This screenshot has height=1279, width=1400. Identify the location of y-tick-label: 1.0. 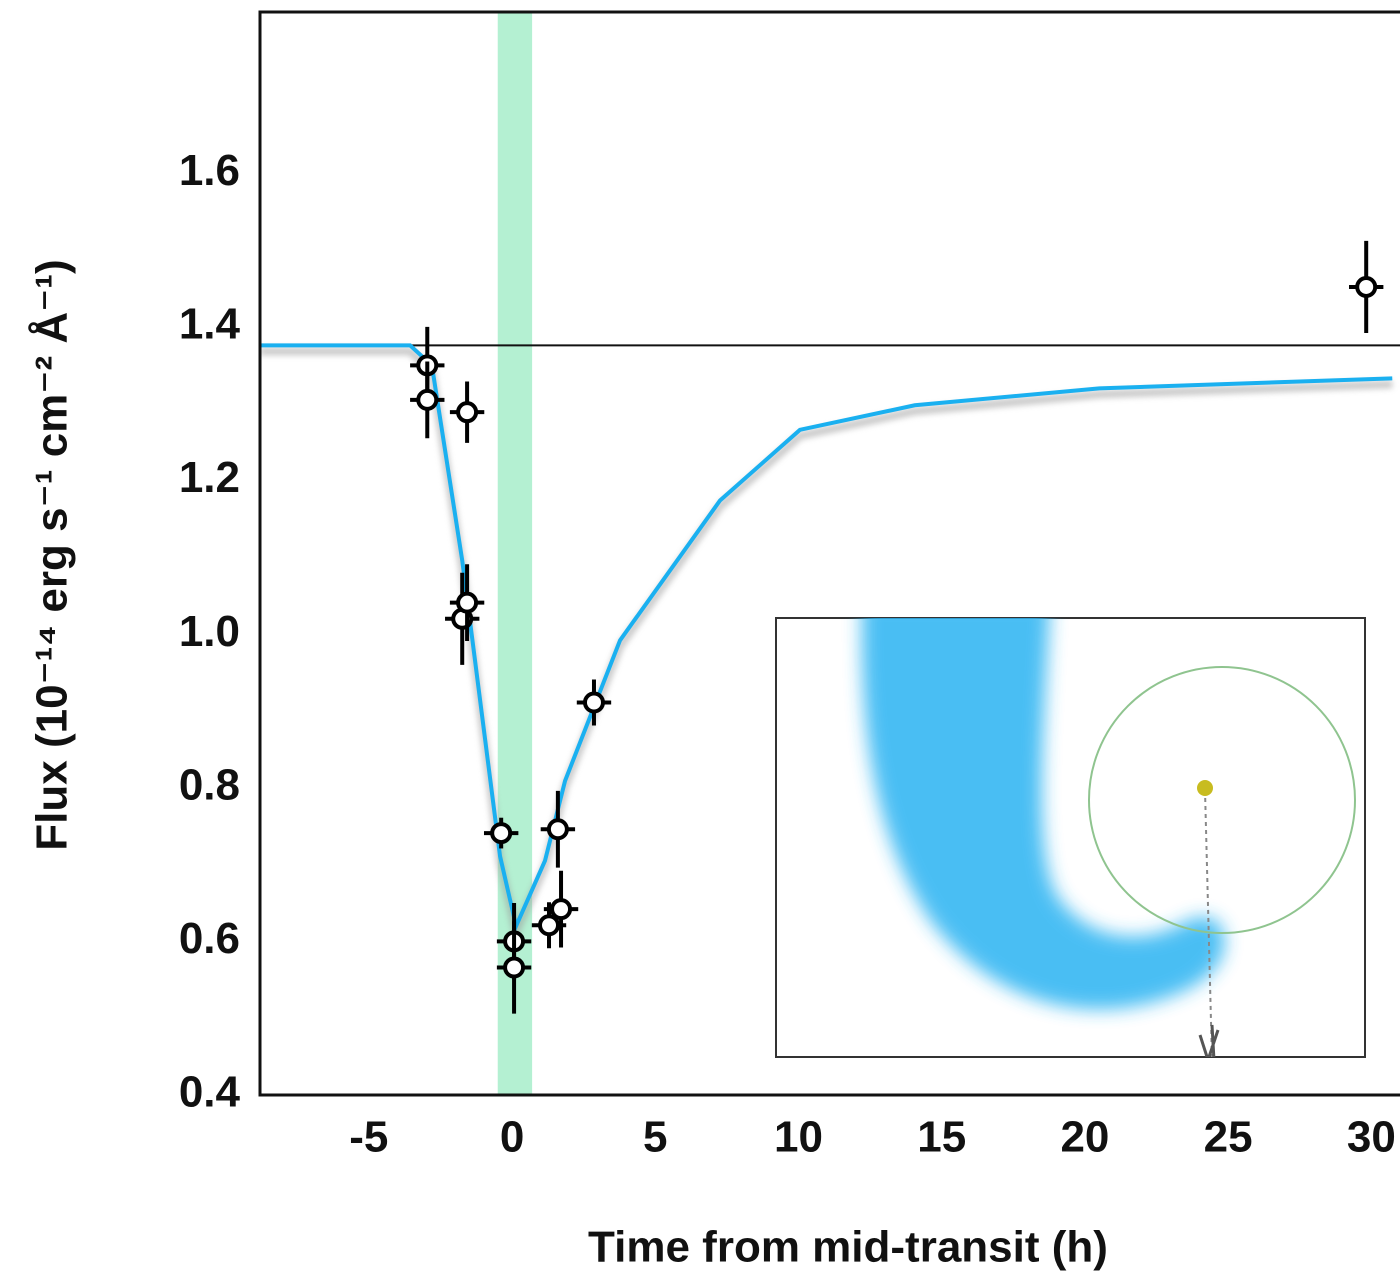
(209, 631).